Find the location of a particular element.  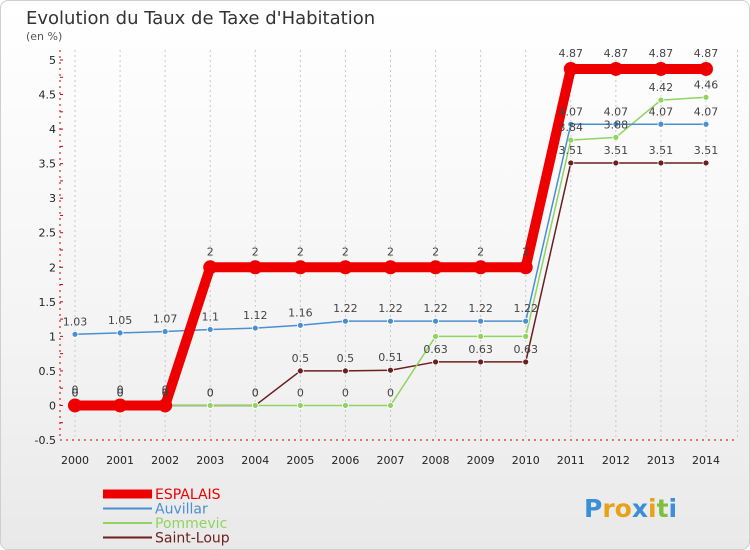

y-tick-label: 2.5 is located at coordinates (48, 233).